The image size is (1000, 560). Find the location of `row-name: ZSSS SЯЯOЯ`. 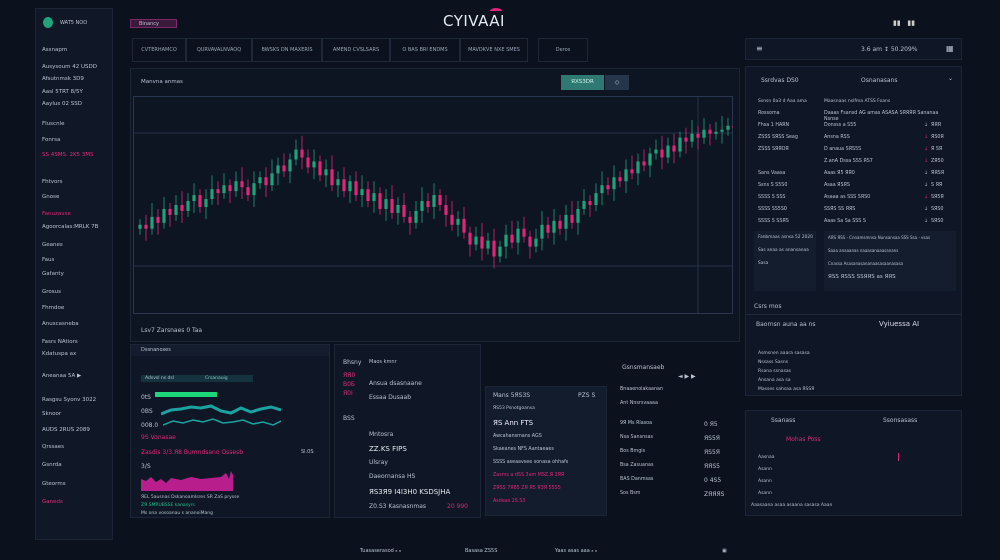

row-name: ZSSS SЯЯOЯ is located at coordinates (773, 149).